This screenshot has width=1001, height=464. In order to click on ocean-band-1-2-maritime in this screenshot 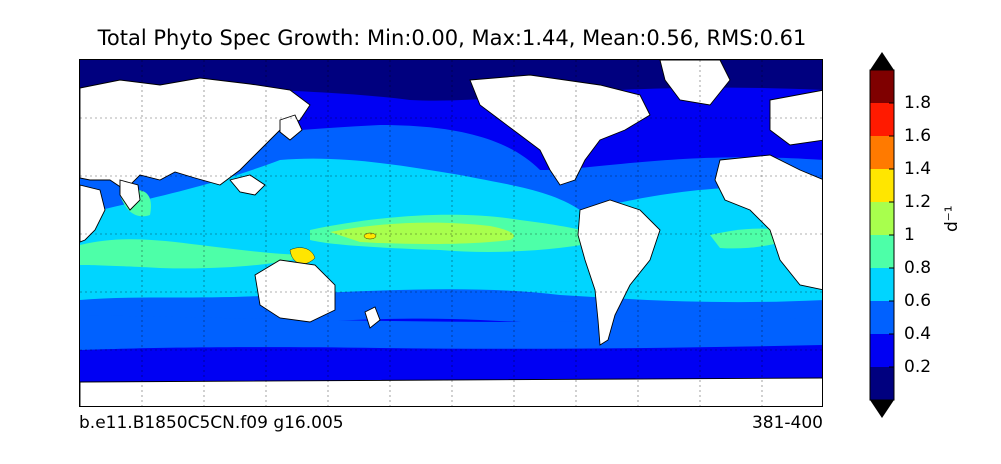, I will do `click(302, 256)`.